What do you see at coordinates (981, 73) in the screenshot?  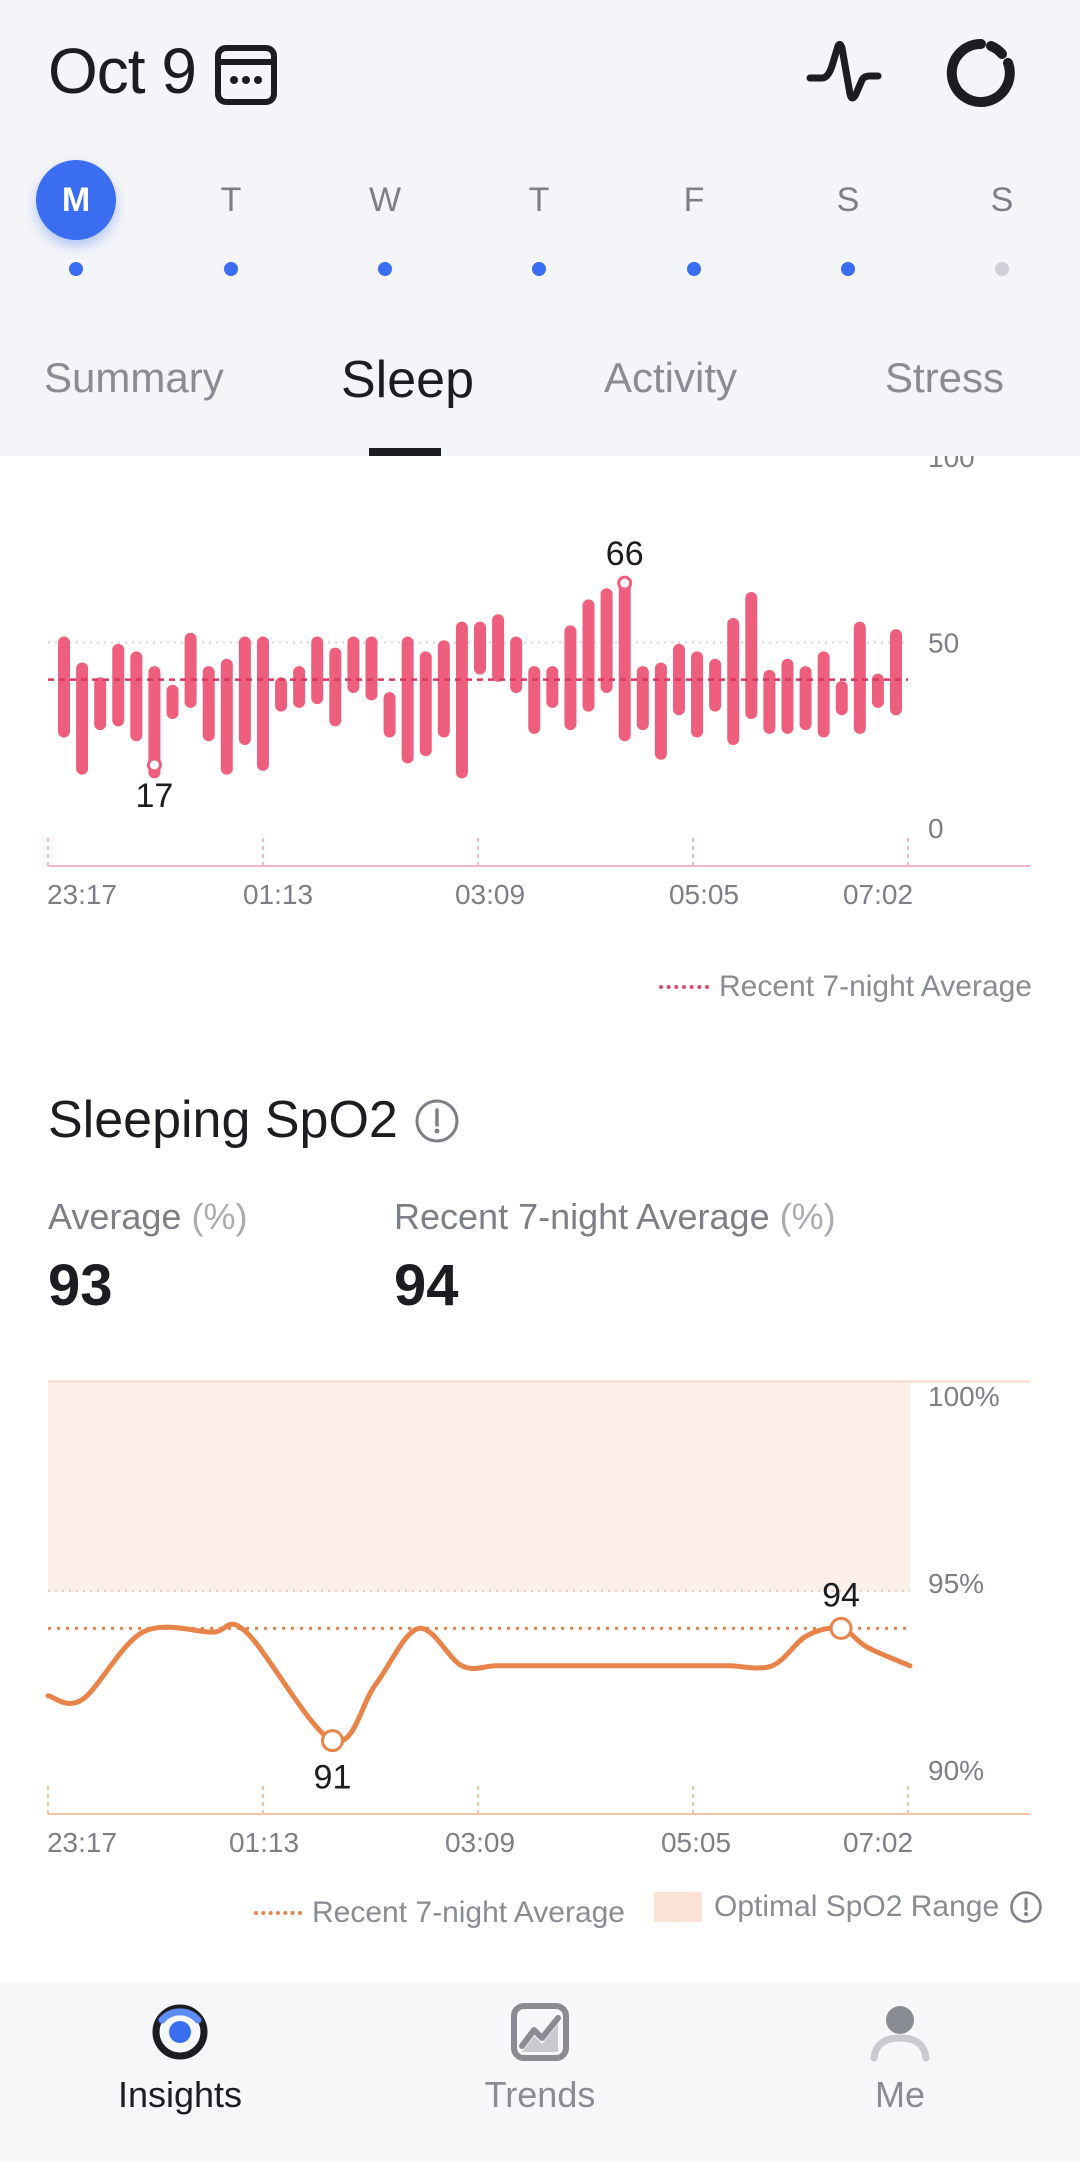 I see `sync-icon` at bounding box center [981, 73].